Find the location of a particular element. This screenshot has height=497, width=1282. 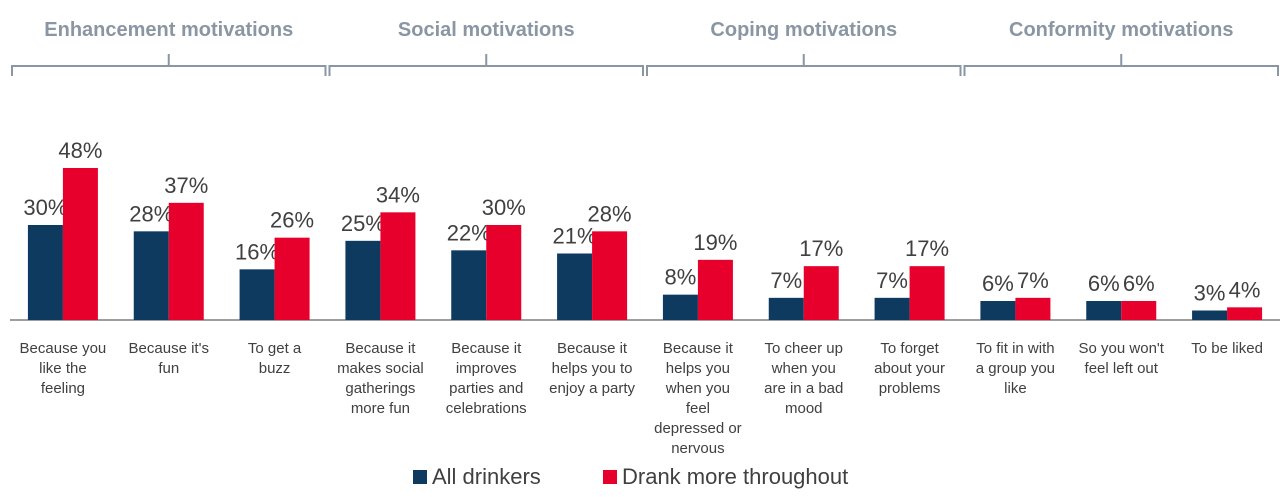

category-label-9-0: To fit in with is located at coordinates (1015, 348).